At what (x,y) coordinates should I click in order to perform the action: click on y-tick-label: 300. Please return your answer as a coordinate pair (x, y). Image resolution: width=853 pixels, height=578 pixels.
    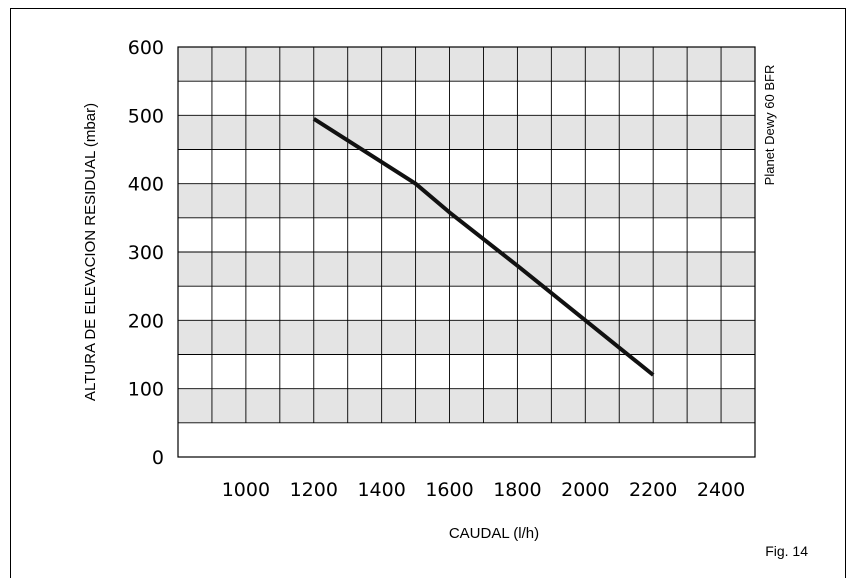
    Looking at the image, I should click on (146, 253).